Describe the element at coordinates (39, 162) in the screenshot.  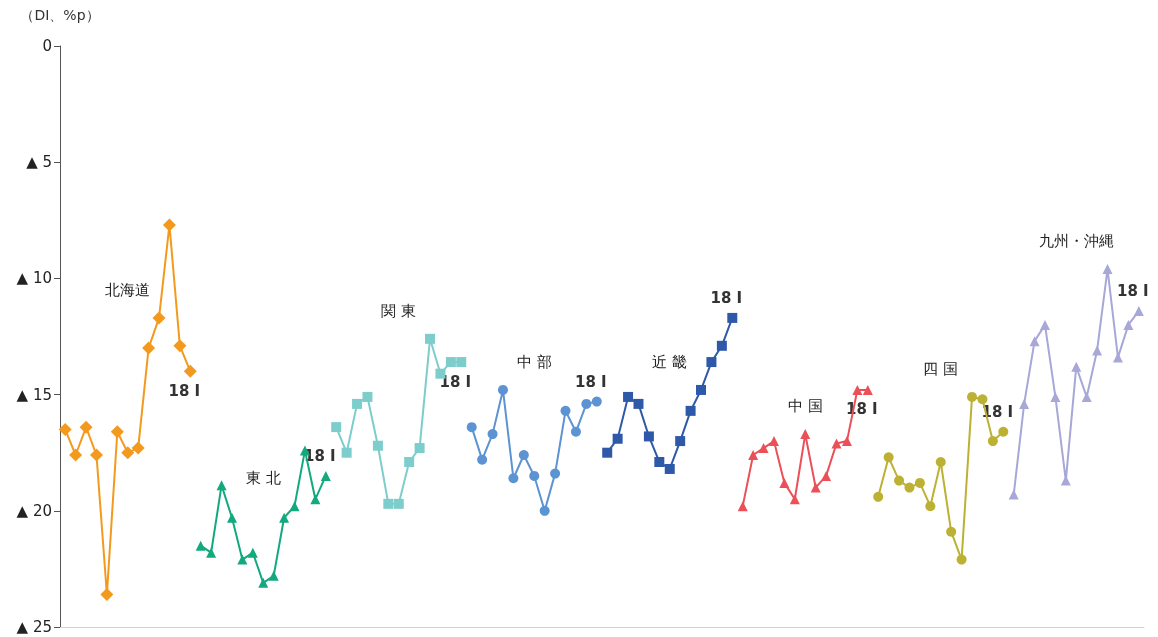
I see `y-tick-label: ▲ 5` at that location.